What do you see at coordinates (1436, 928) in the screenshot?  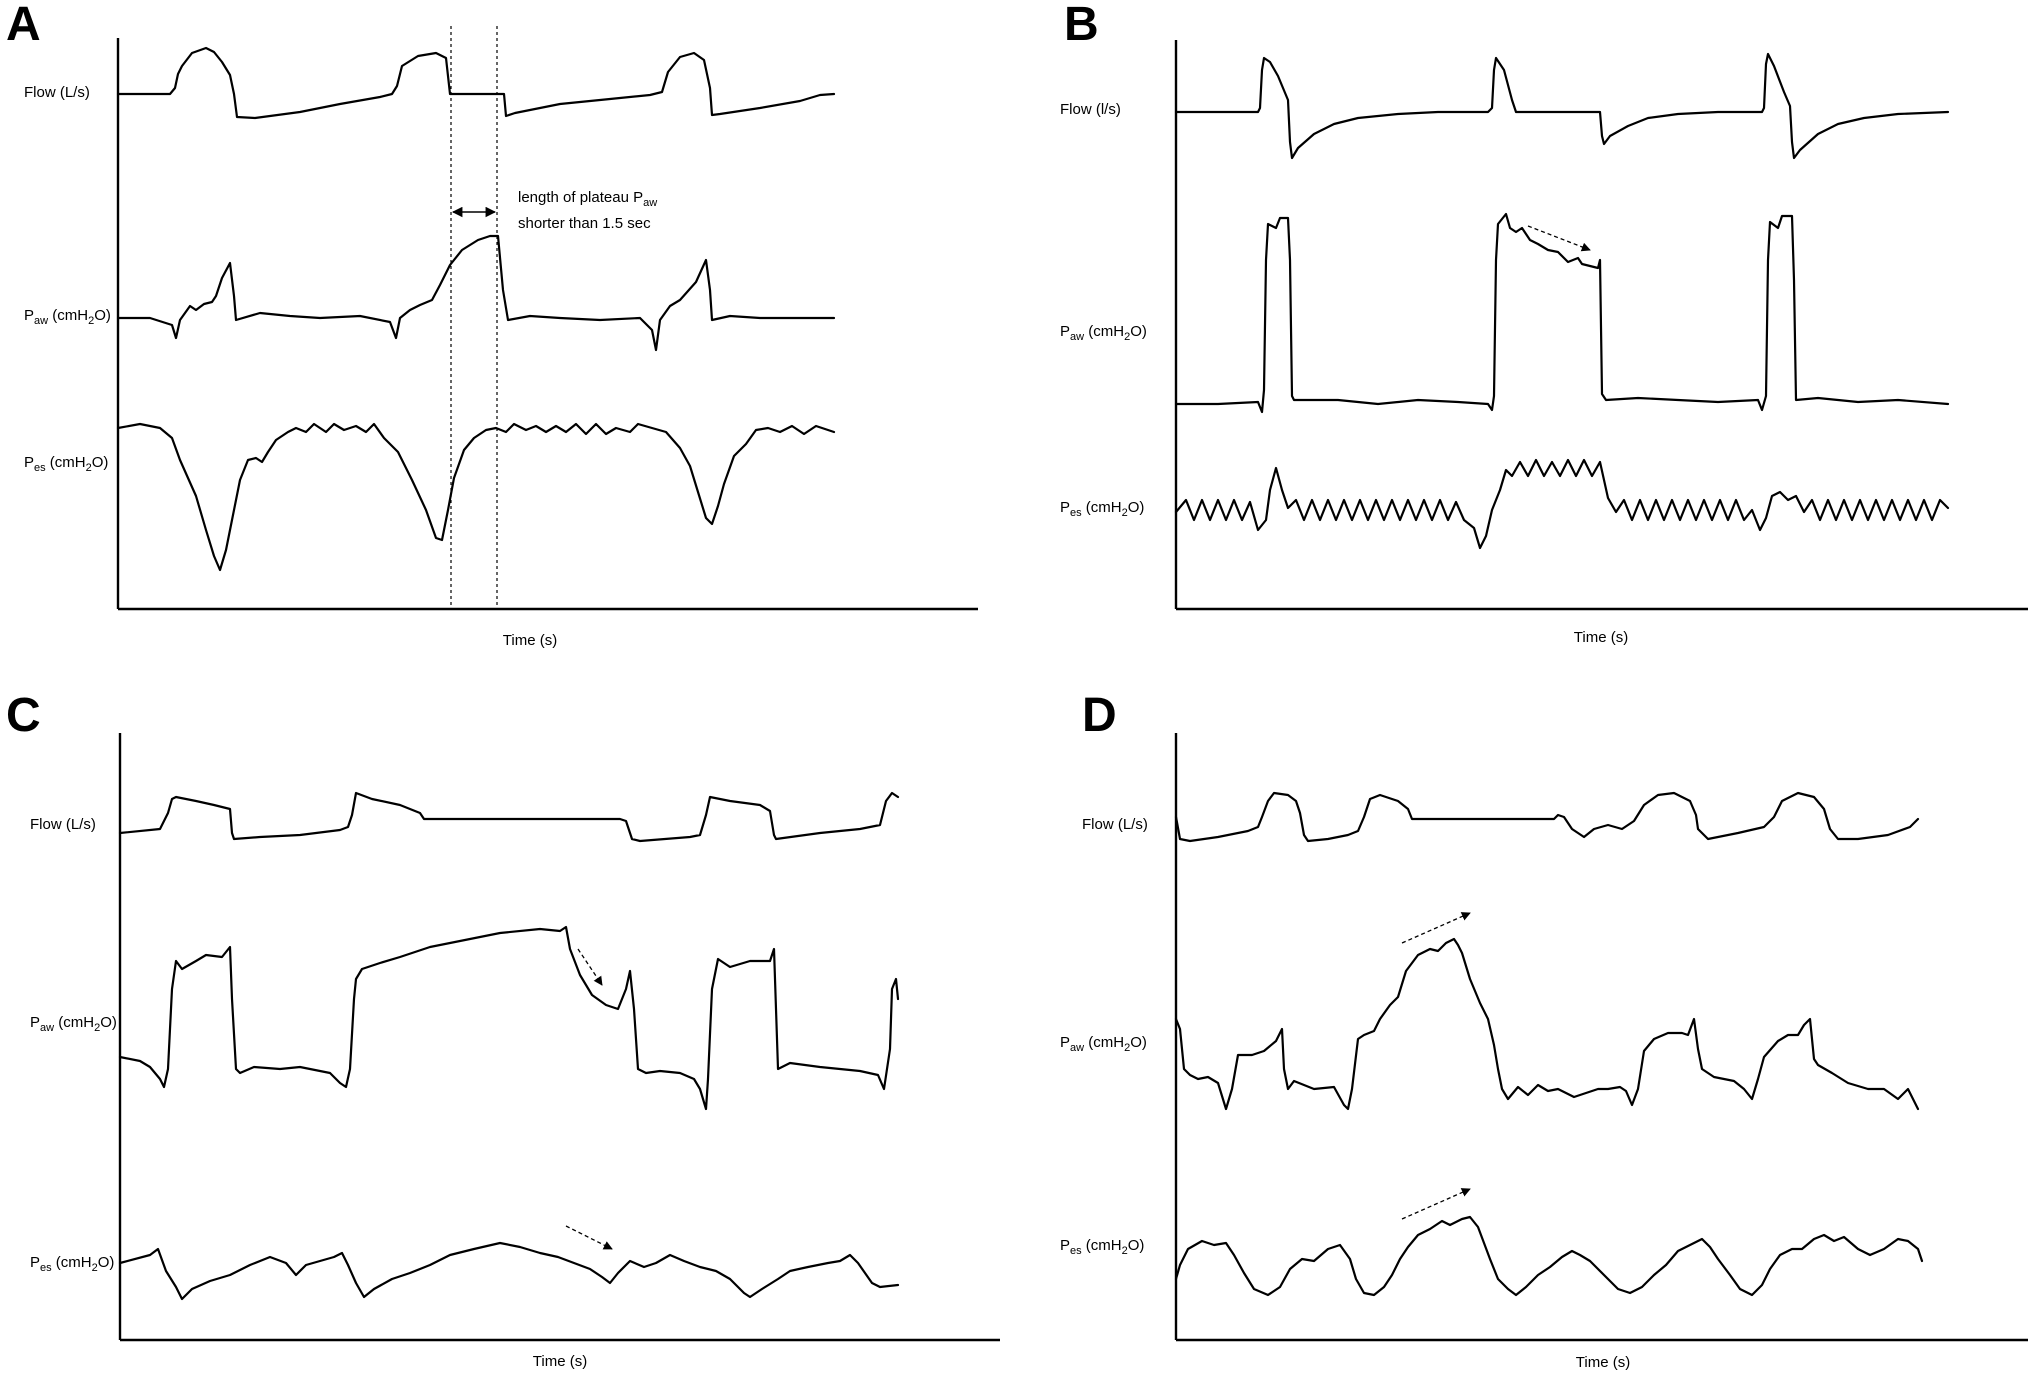 I see `paw-rise-arrow` at bounding box center [1436, 928].